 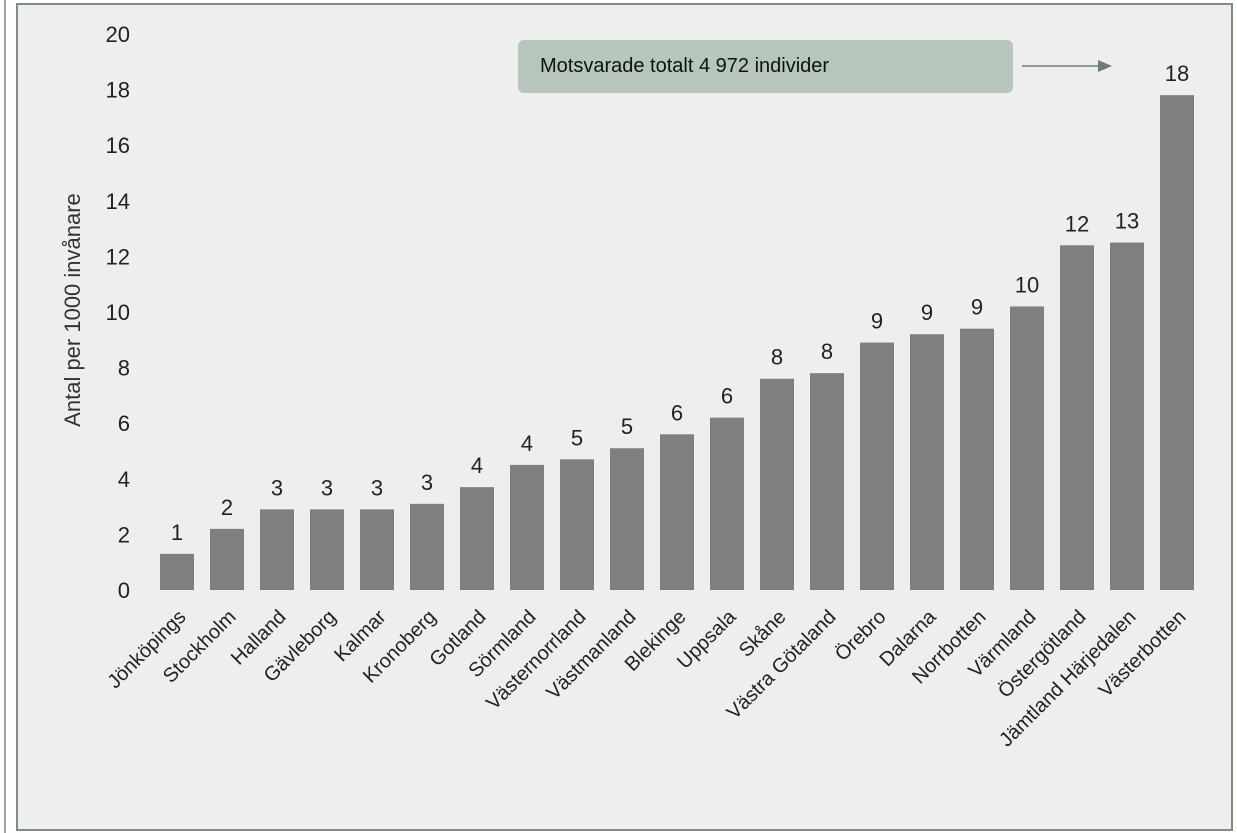 What do you see at coordinates (118, 256) in the screenshot?
I see `y-tick-label: 12` at bounding box center [118, 256].